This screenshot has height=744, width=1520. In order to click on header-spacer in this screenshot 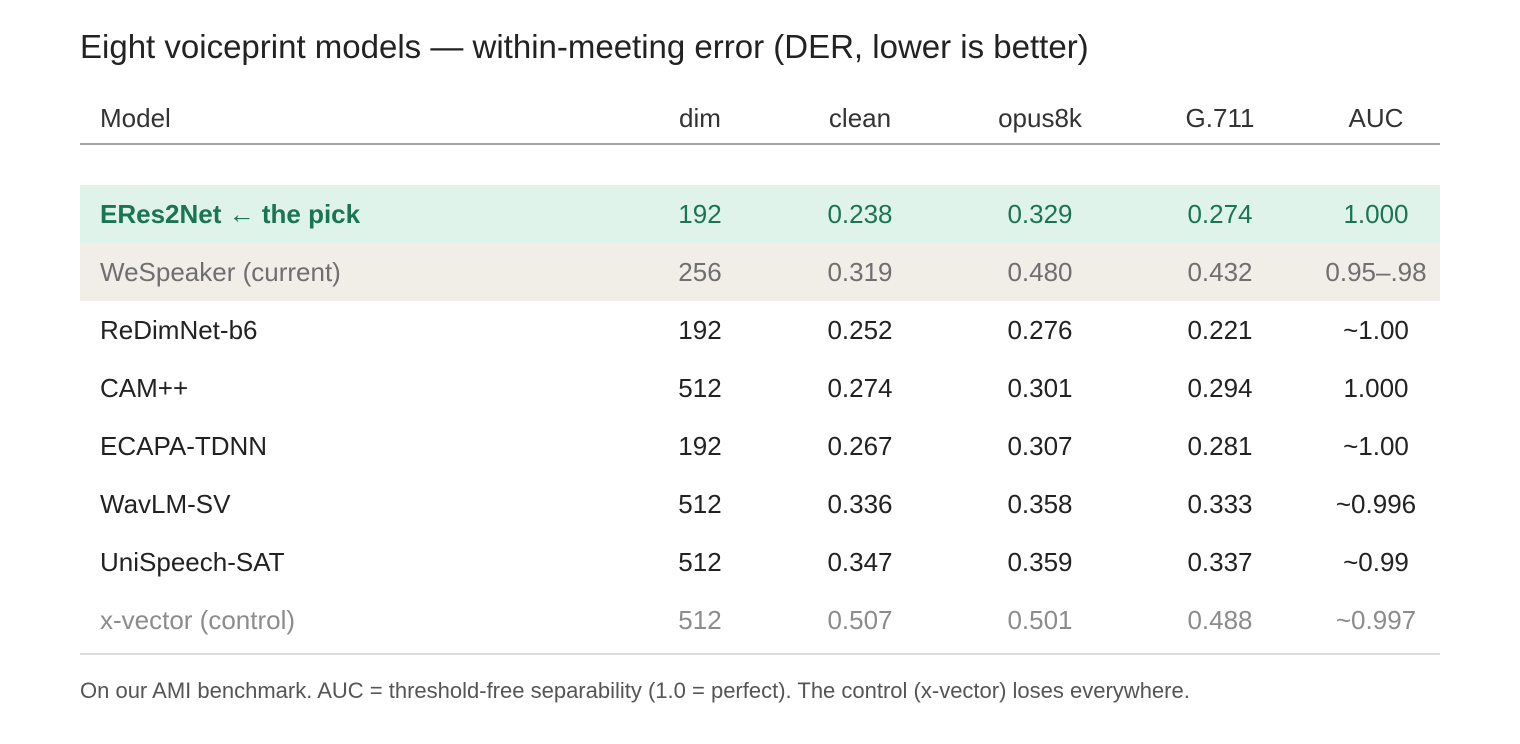, I will do `click(760, 165)`.